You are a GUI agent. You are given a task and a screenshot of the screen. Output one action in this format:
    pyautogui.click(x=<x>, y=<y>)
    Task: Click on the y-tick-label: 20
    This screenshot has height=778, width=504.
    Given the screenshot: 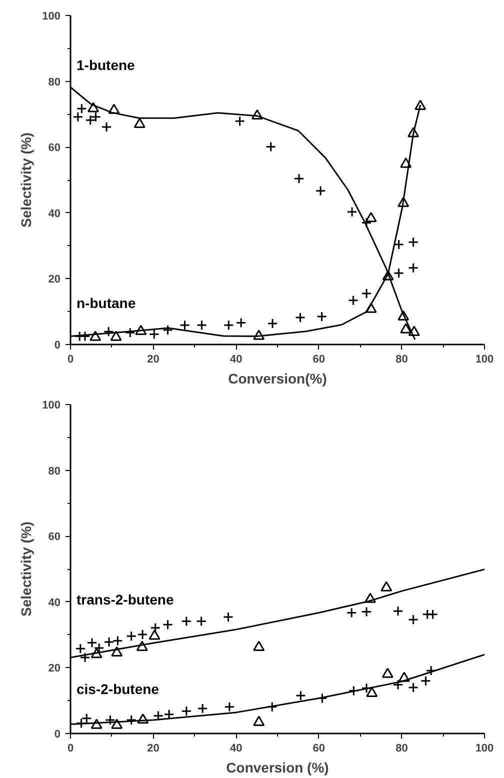 What is the action you would take?
    pyautogui.click(x=54, y=668)
    